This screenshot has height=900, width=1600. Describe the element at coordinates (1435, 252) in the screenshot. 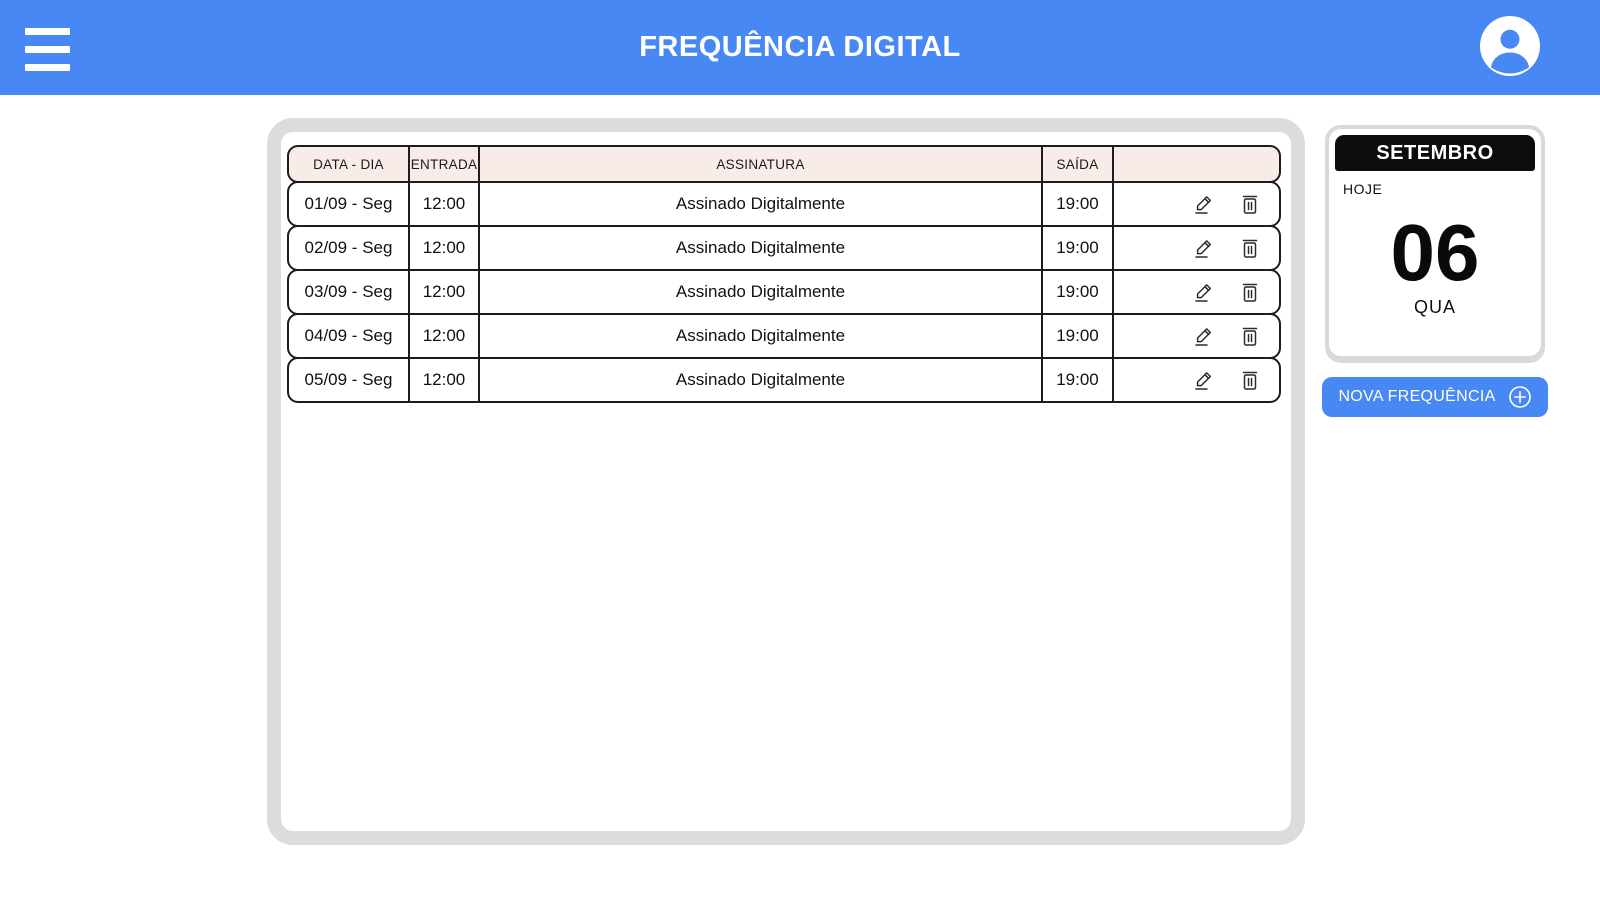

I see `calendar-day-number: 06` at that location.